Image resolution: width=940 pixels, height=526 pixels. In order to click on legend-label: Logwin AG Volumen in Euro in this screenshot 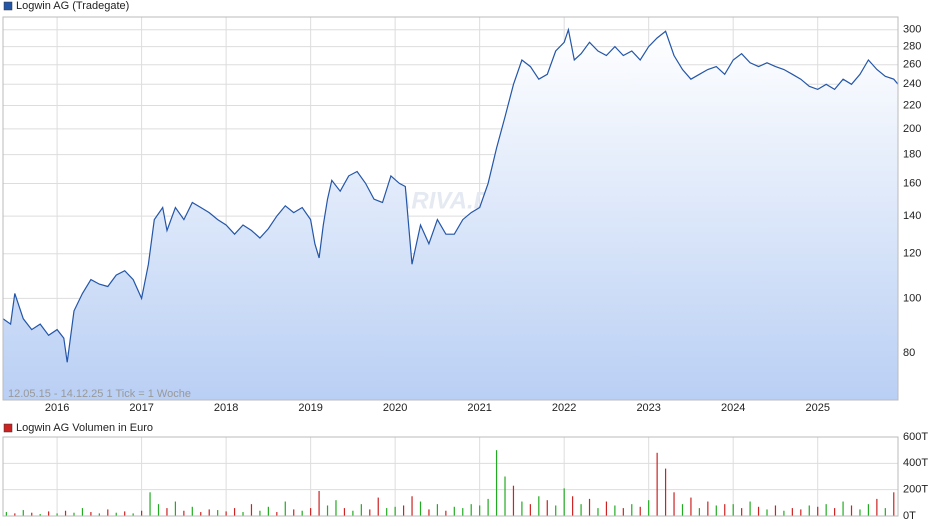, I will do `click(84, 428)`.